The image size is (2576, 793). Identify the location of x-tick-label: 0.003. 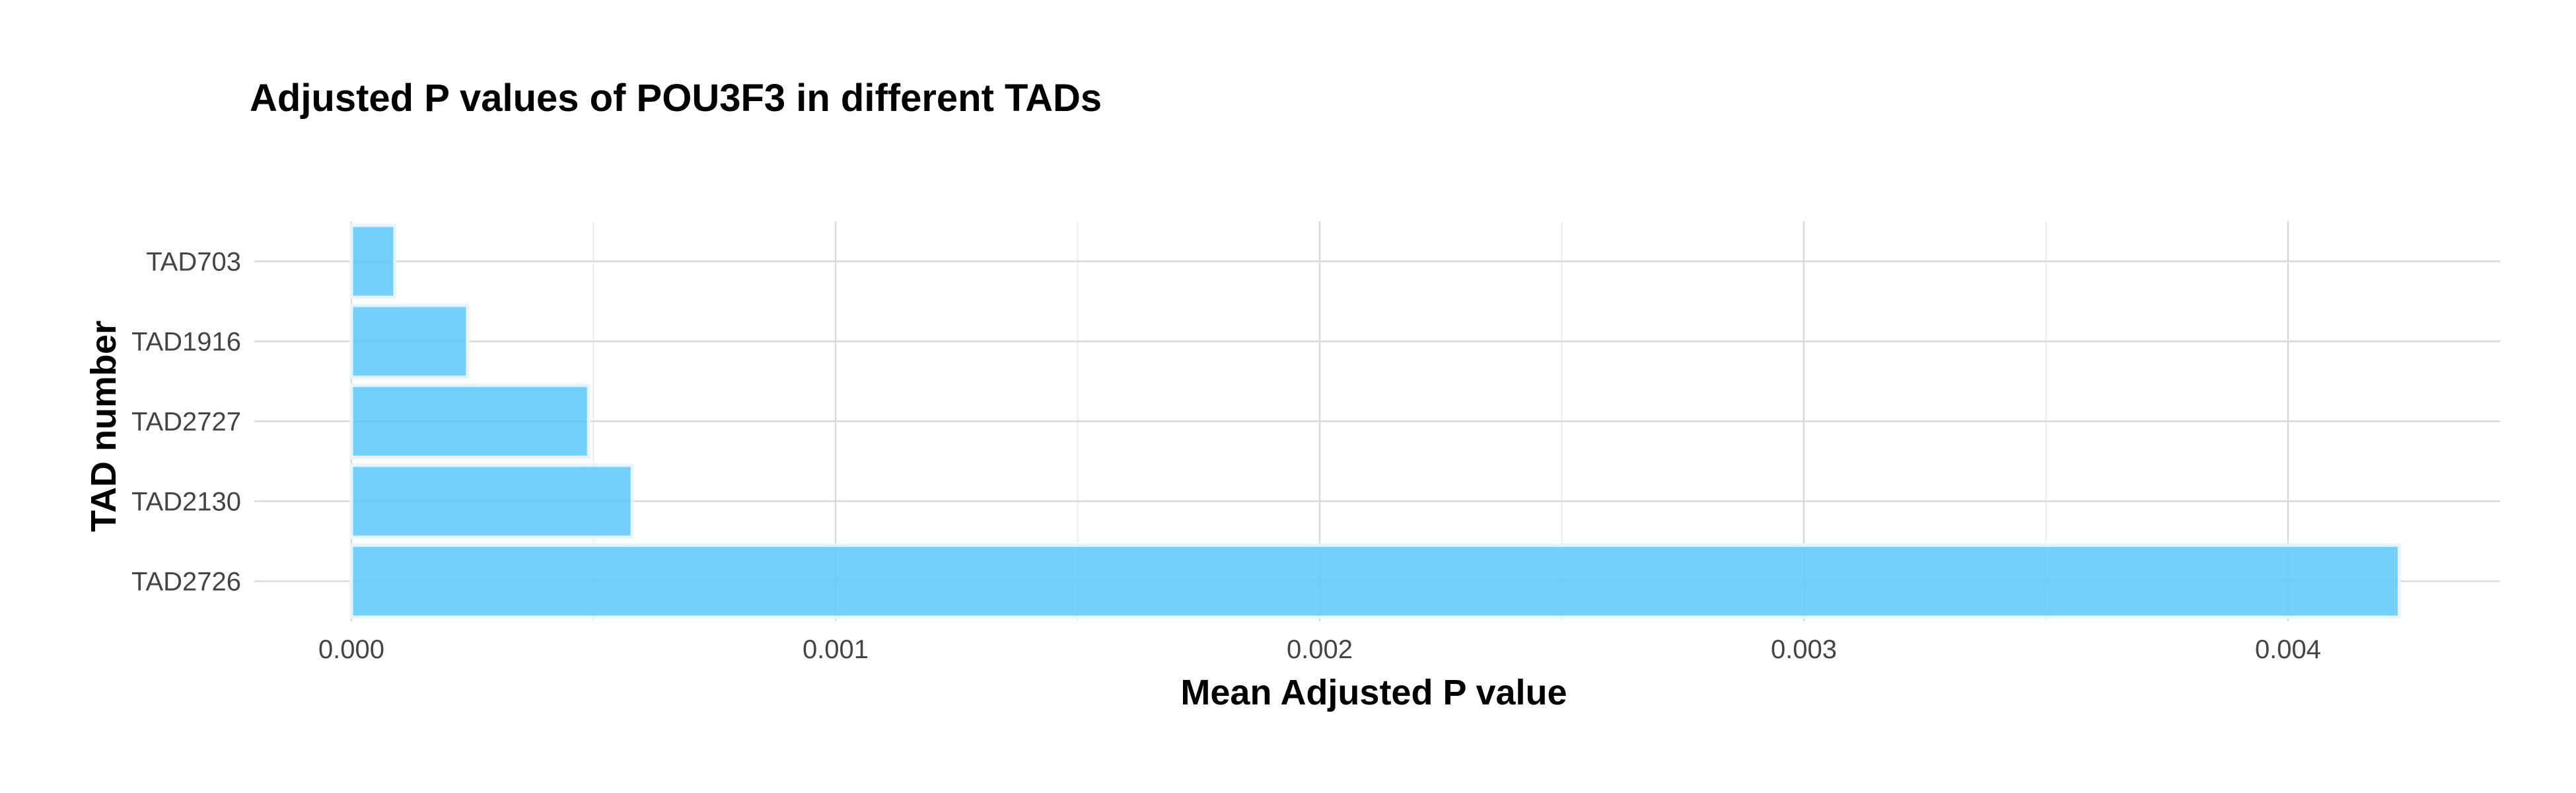
(1804, 650).